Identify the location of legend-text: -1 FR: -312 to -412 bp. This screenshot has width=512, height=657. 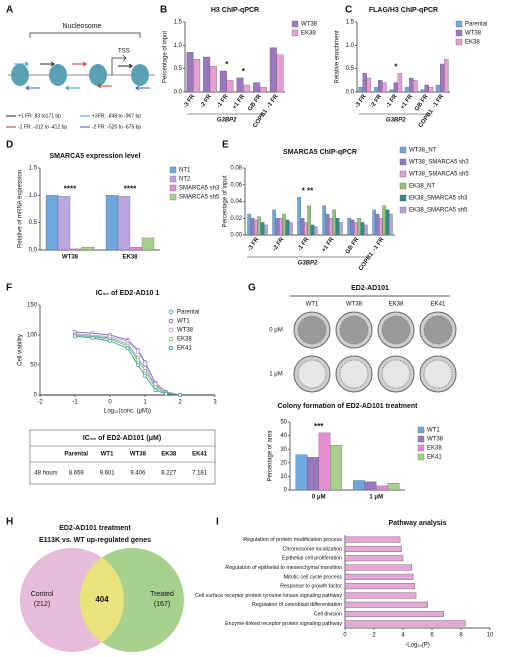
(42, 127).